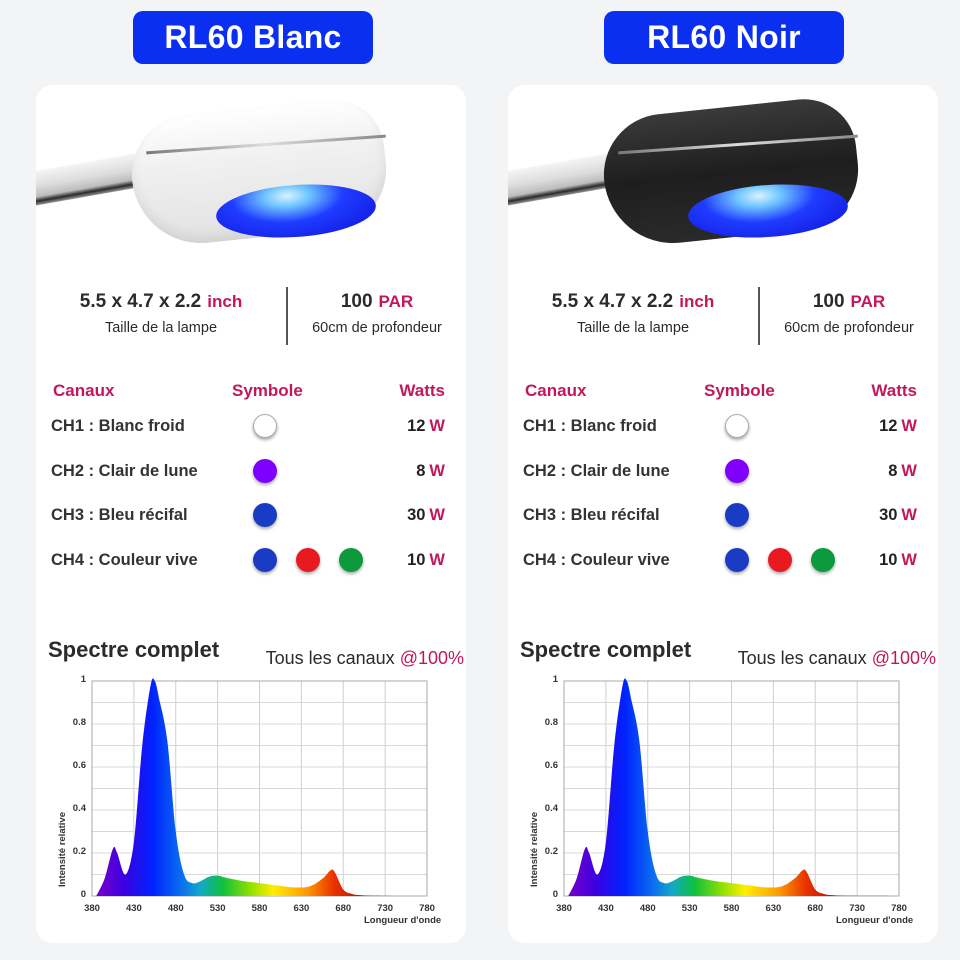  I want to click on size-unit: inch, so click(697, 301).